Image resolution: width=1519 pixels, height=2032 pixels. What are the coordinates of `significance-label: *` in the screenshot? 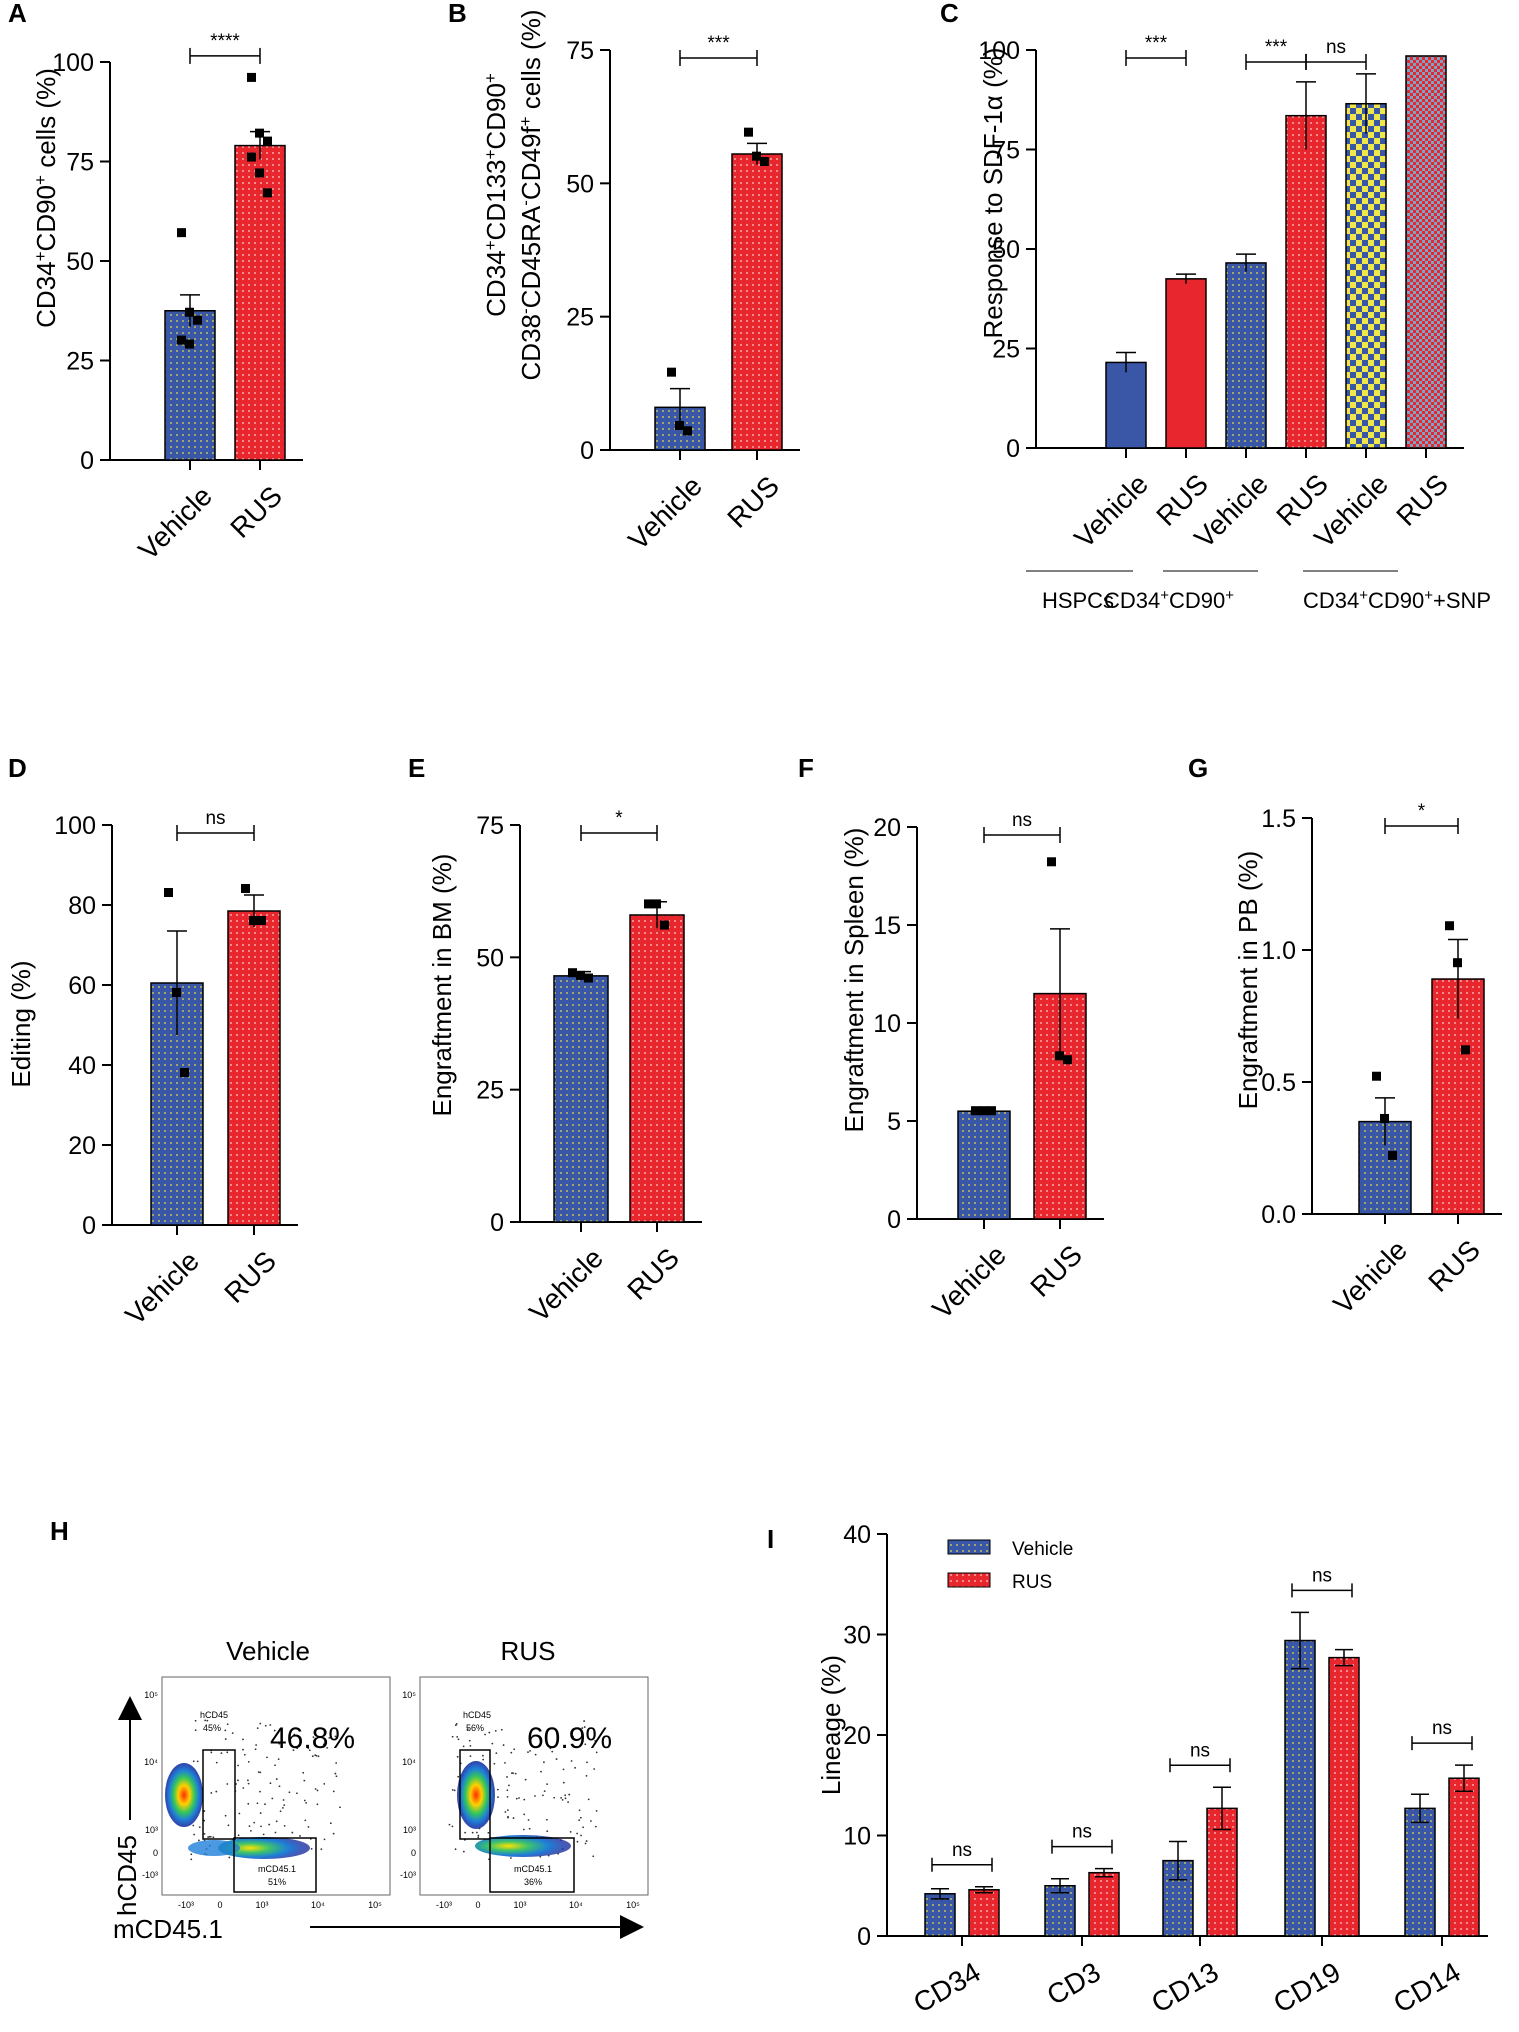 It's located at (1422, 811).